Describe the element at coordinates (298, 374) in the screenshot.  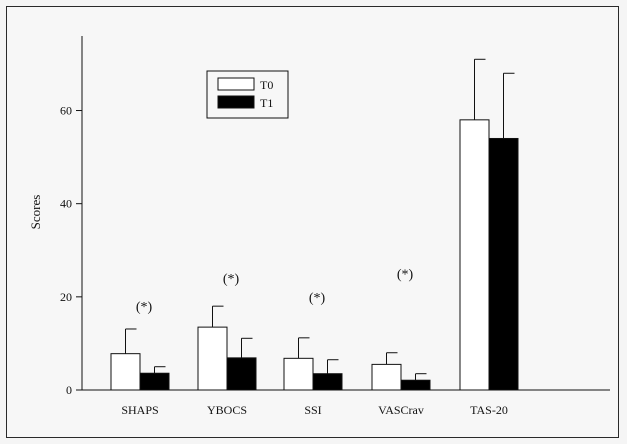
I see `bar-t0-ssi` at that location.